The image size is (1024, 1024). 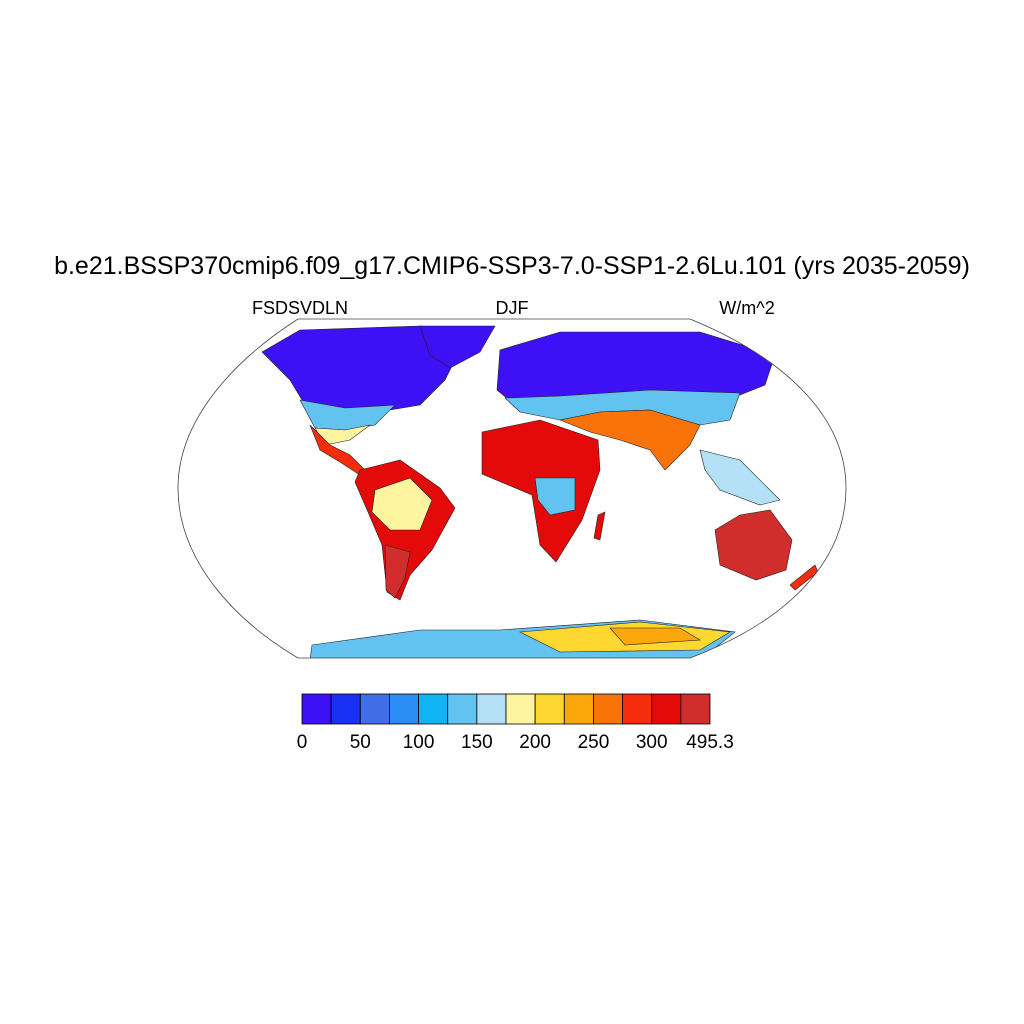 I want to click on right-string: W/m^2, so click(x=746, y=308).